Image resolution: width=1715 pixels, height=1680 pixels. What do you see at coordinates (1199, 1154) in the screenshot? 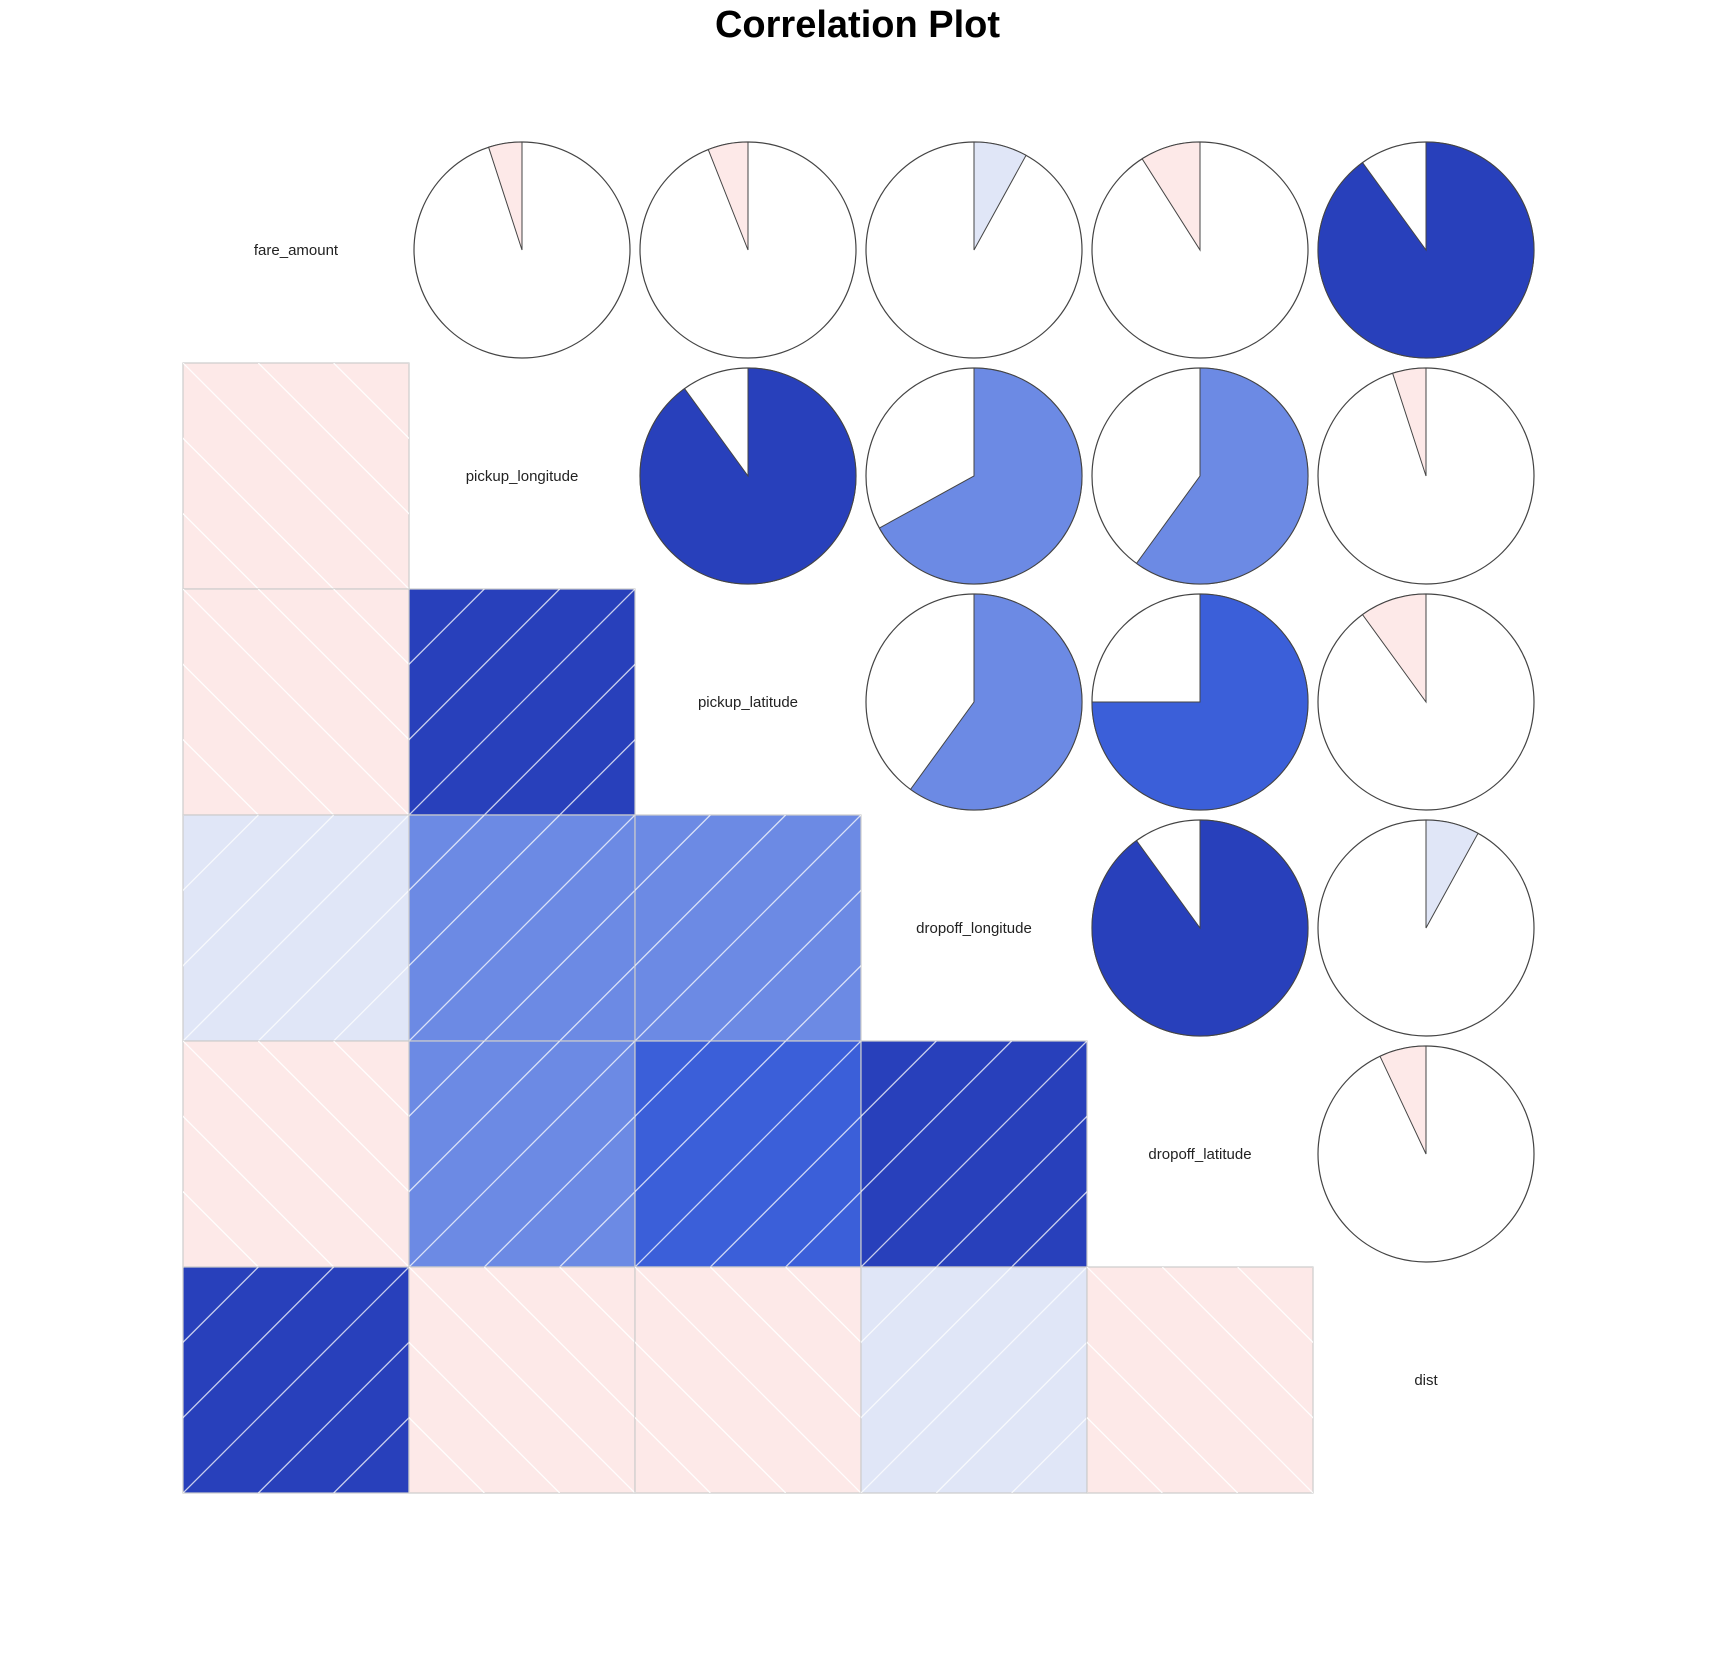
I see `variable-label: dropoff_latitude` at bounding box center [1199, 1154].